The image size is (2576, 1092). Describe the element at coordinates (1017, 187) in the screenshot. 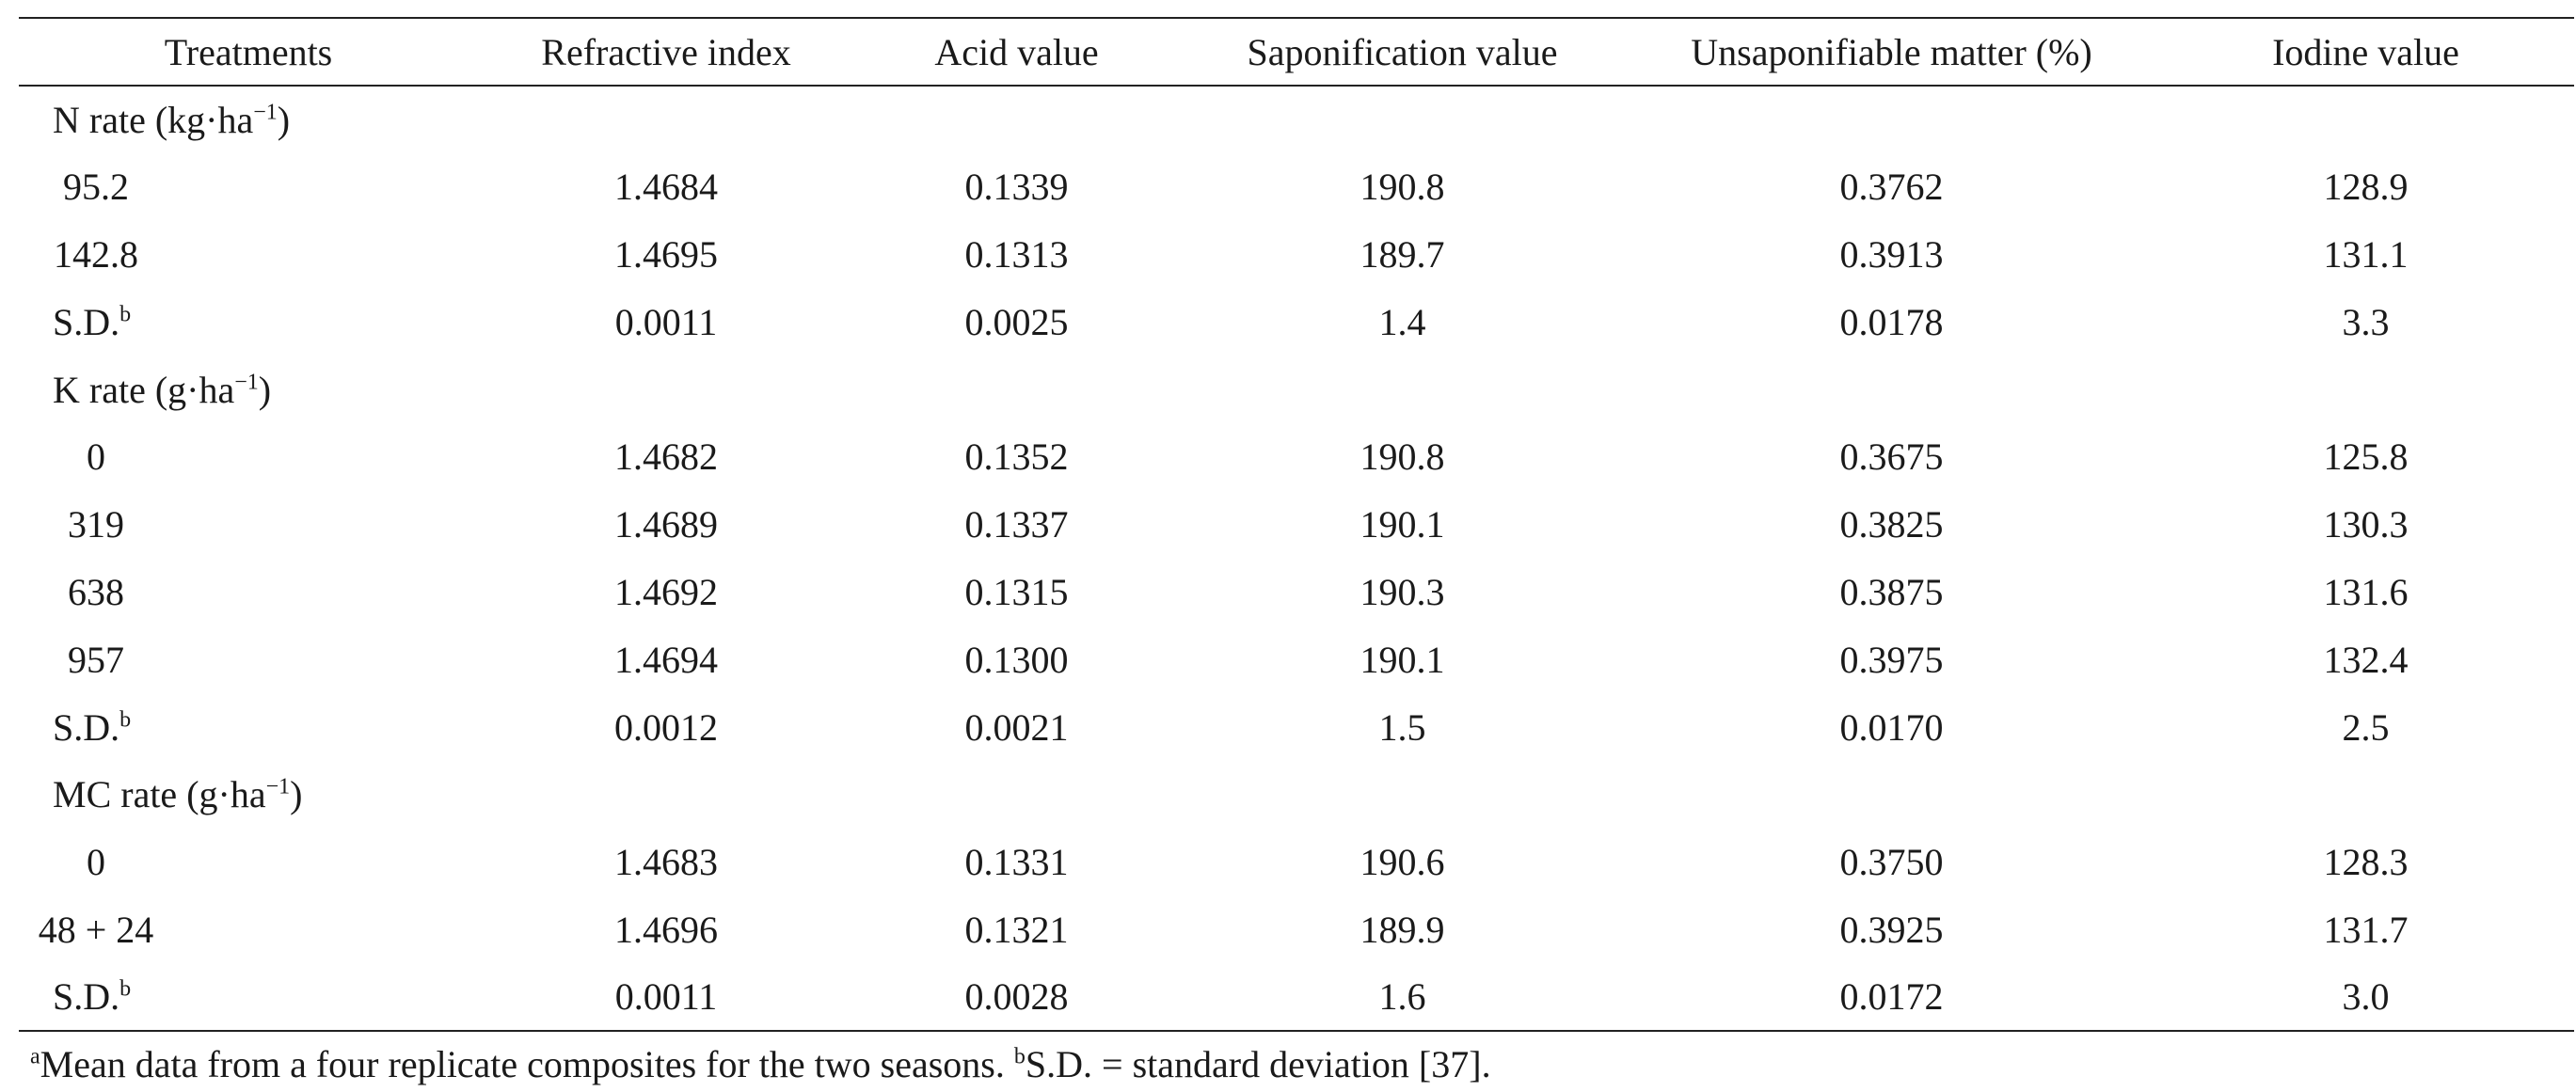

I see `table-cell: 0.1339` at that location.